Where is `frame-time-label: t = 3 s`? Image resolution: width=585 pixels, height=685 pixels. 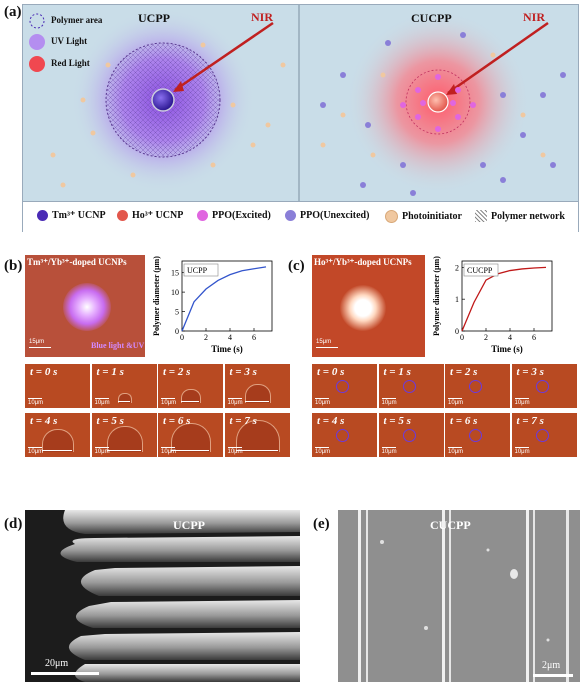 frame-time-label: t = 3 s is located at coordinates (530, 372).